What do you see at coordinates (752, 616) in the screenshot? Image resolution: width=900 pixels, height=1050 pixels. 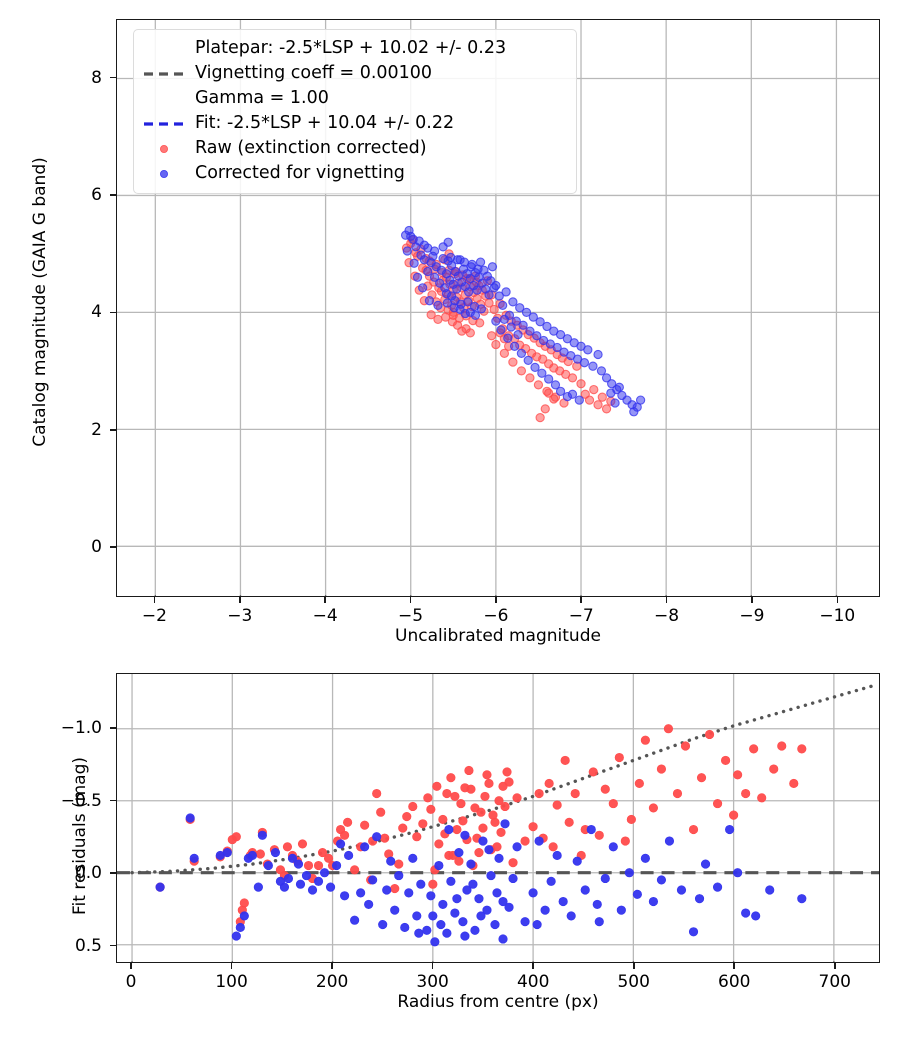 I see `xtick-label: −9` at bounding box center [752, 616].